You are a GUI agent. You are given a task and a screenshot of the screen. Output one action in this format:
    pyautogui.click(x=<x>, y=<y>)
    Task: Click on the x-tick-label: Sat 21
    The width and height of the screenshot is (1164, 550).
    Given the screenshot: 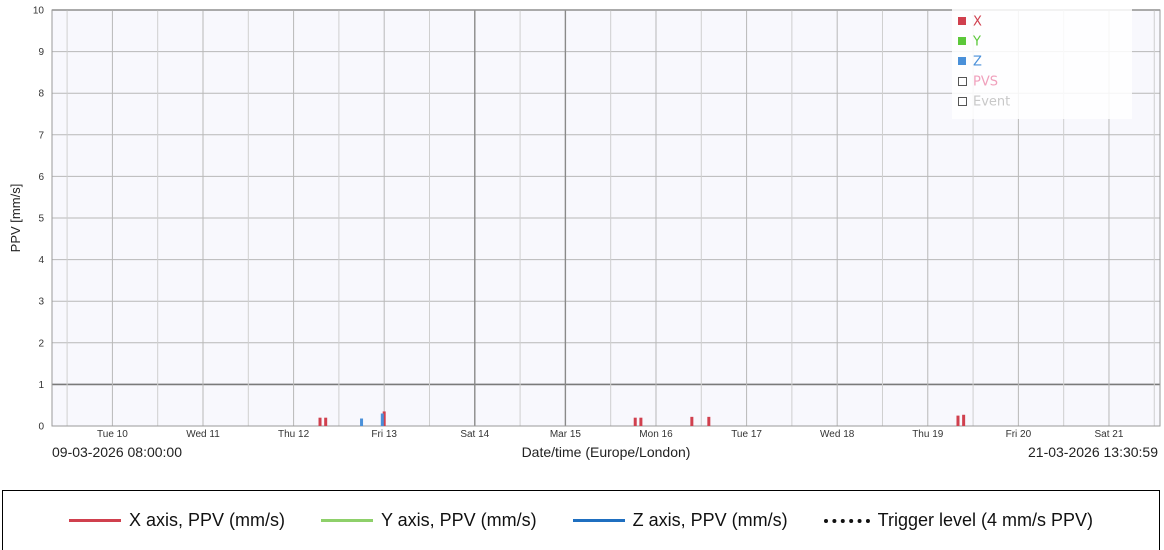 What is the action you would take?
    pyautogui.click(x=1109, y=434)
    